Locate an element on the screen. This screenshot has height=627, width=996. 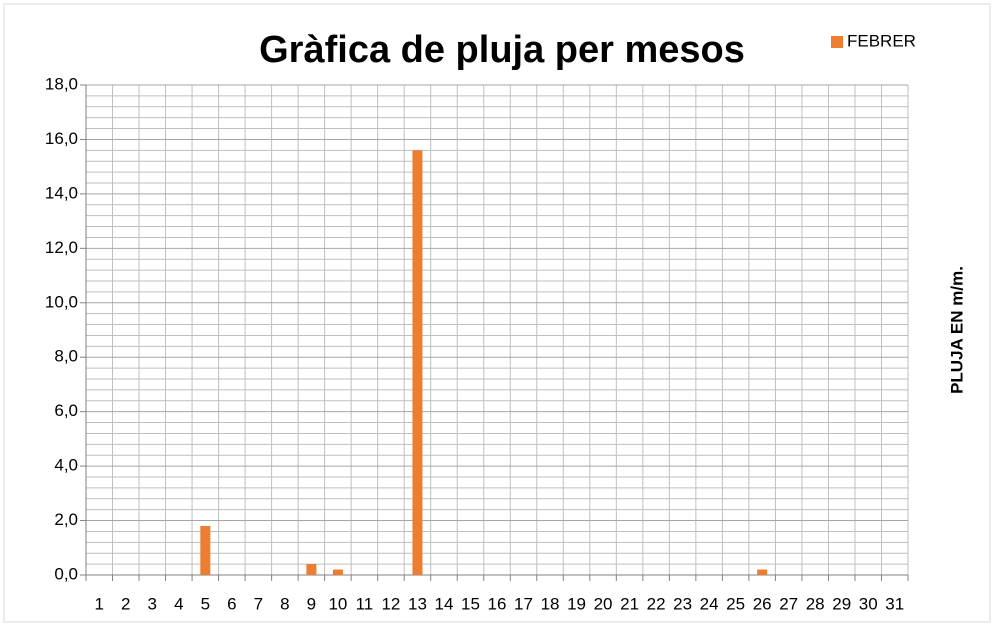
legend-swatch is located at coordinates (837, 42).